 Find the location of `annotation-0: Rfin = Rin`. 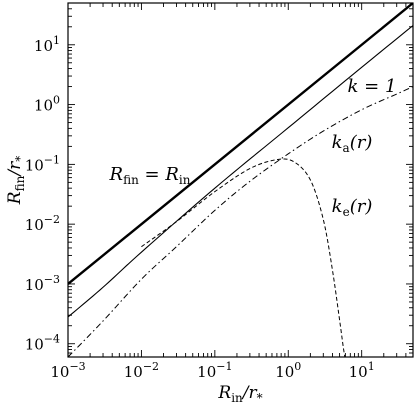

annotation-0: Rfin = Rin is located at coordinates (150, 175).